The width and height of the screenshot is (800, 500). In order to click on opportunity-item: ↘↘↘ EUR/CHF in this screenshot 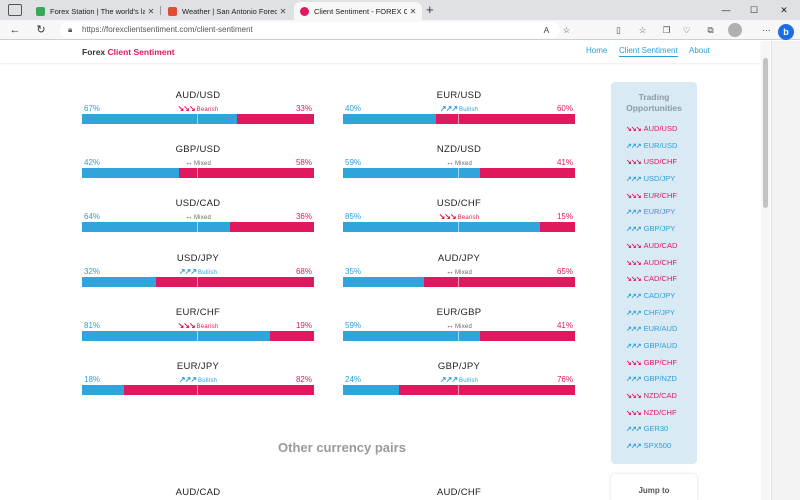, I will do `click(651, 199)`.